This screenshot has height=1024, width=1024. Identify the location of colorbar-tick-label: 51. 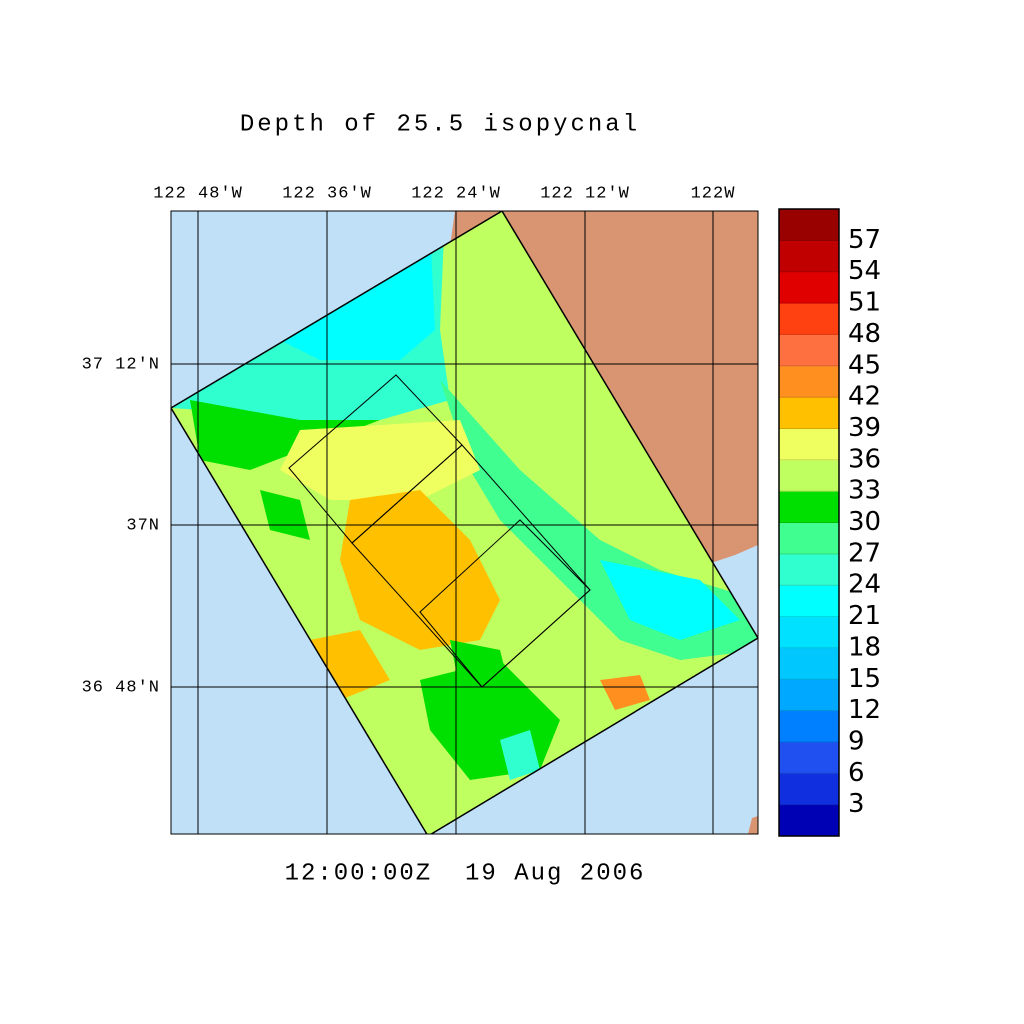
(864, 303).